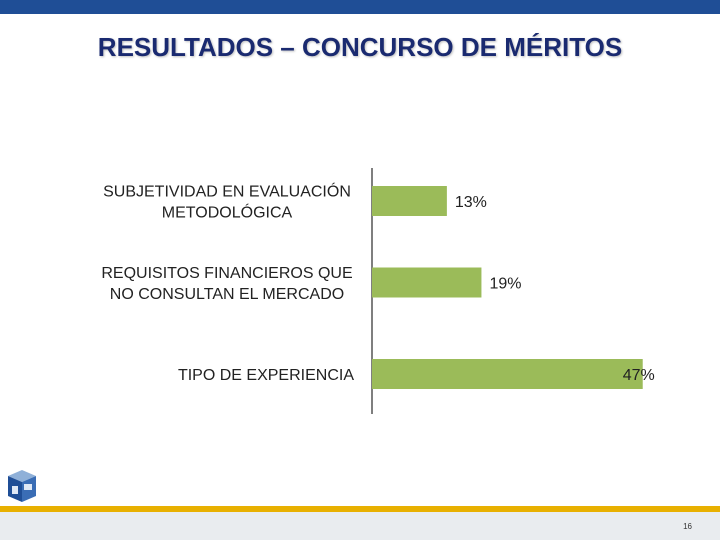 The height and width of the screenshot is (540, 720). Describe the element at coordinates (471, 202) in the screenshot. I see `value-label-1: 13%` at that location.